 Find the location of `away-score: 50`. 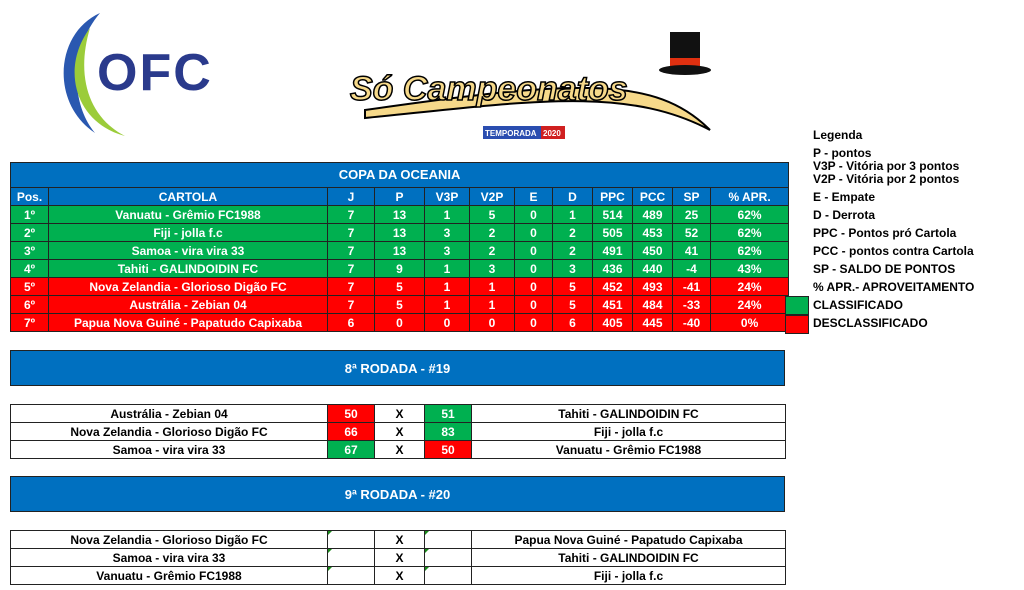

away-score: 50 is located at coordinates (448, 449).